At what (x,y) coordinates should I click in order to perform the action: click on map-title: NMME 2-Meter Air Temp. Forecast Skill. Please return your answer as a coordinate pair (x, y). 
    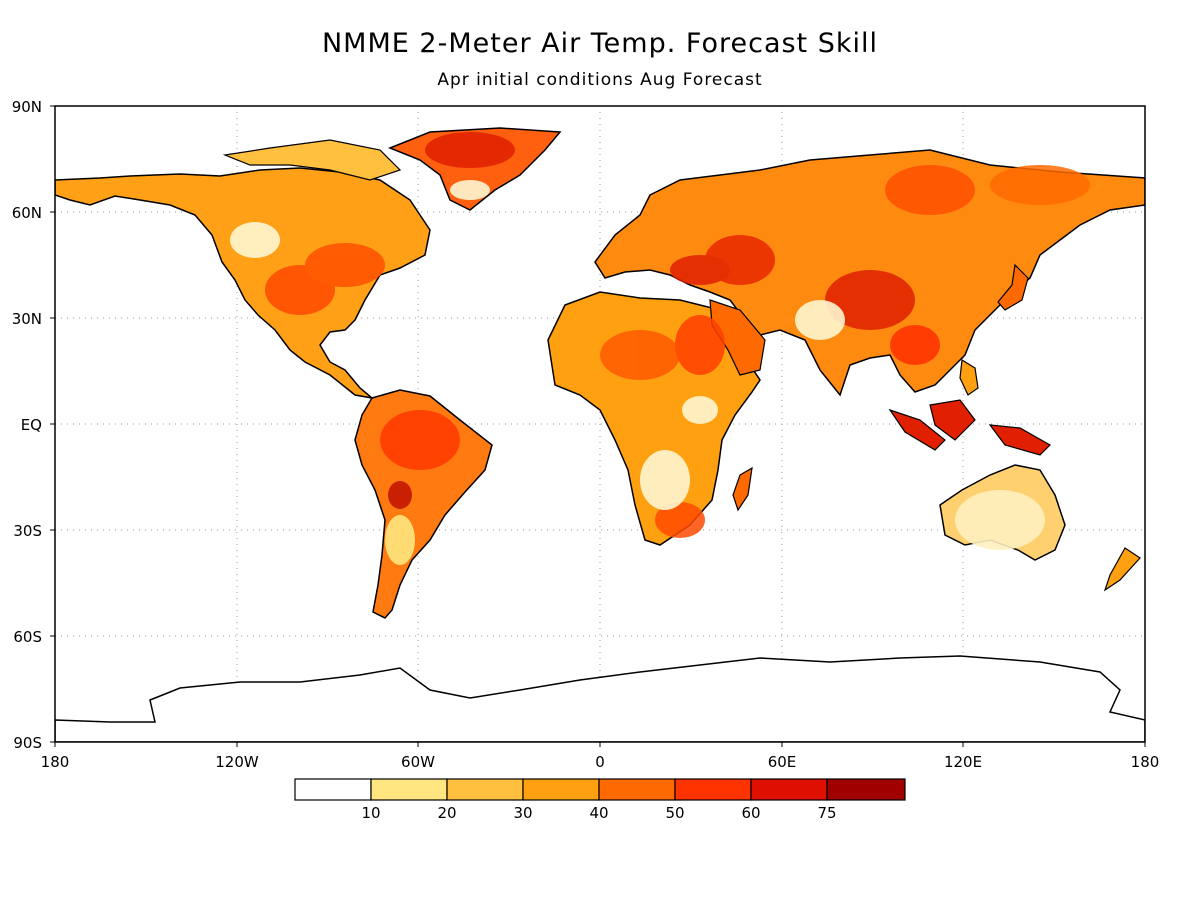
    Looking at the image, I should click on (600, 43).